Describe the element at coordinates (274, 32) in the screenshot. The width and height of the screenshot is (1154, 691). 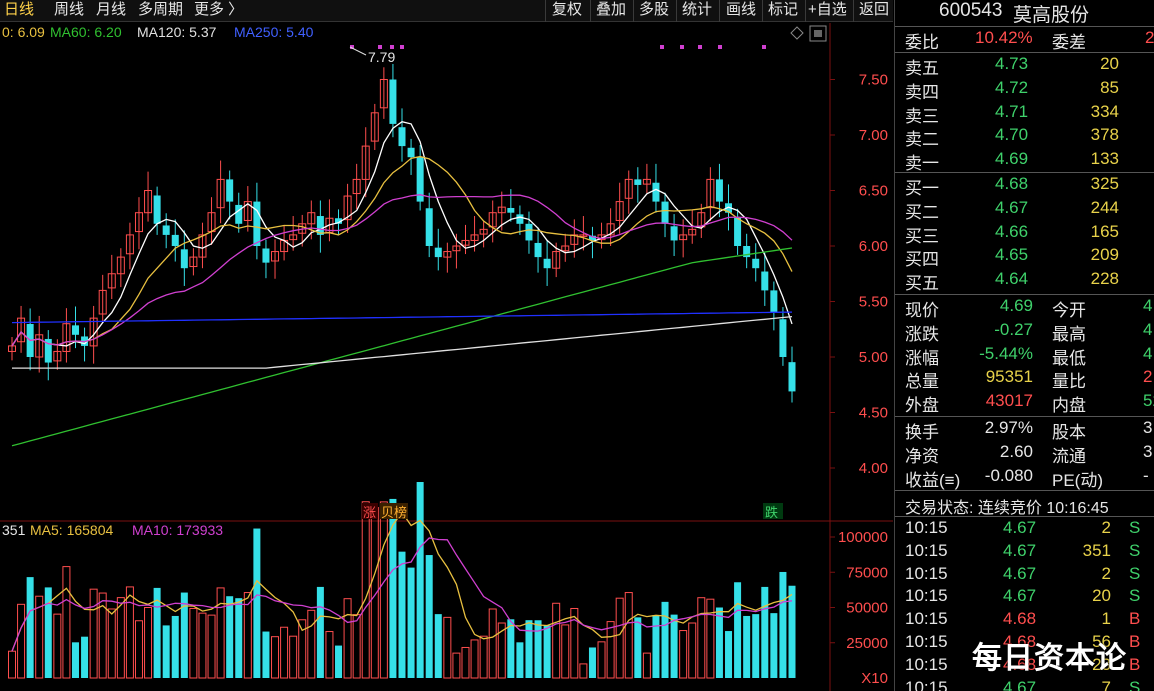
I see `ma250-label: MA250: 5.40` at that location.